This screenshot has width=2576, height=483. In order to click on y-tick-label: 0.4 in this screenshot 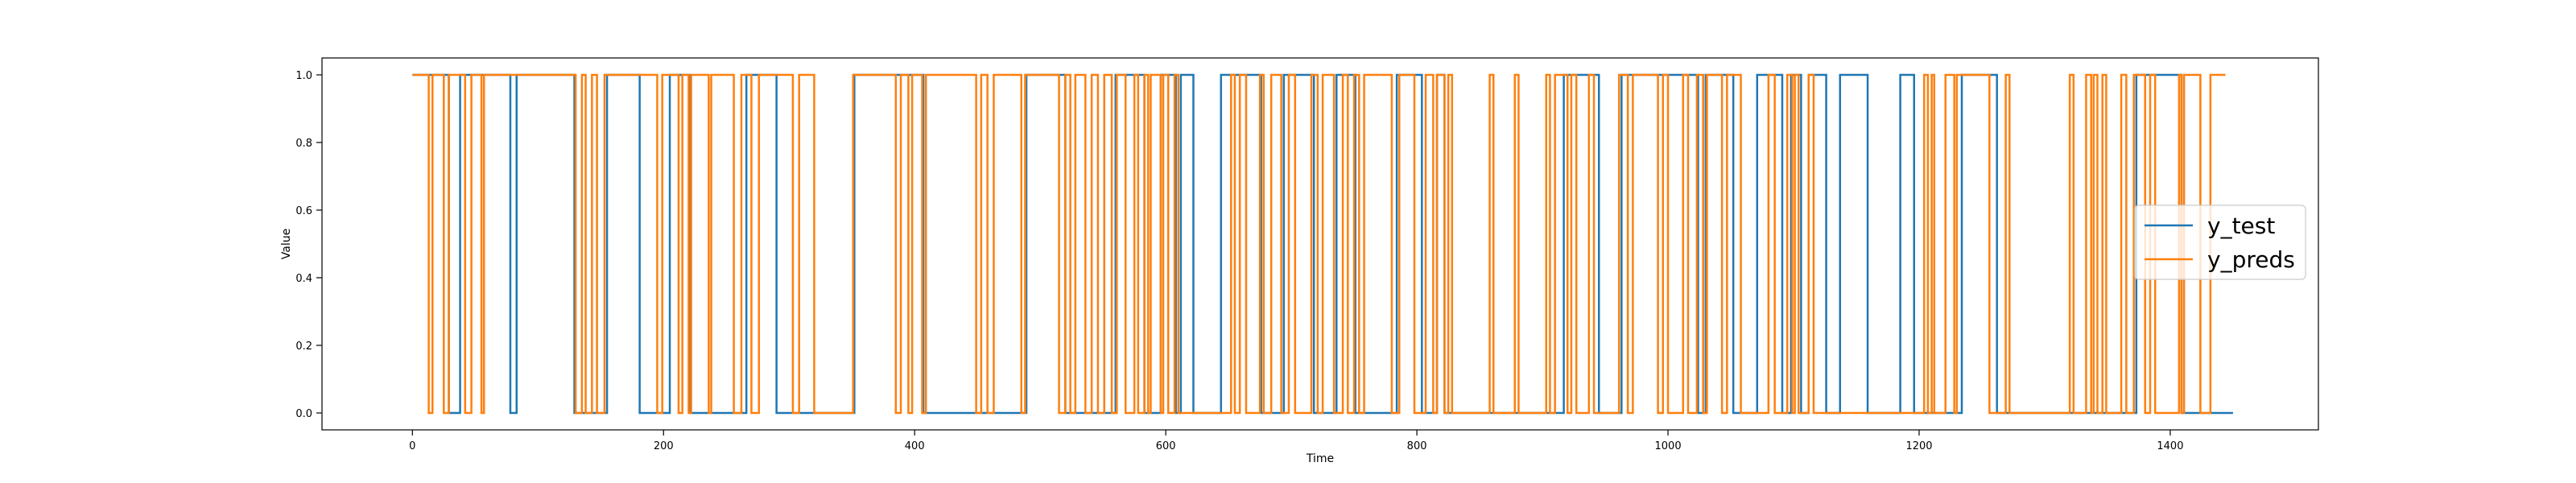, I will do `click(303, 279)`.